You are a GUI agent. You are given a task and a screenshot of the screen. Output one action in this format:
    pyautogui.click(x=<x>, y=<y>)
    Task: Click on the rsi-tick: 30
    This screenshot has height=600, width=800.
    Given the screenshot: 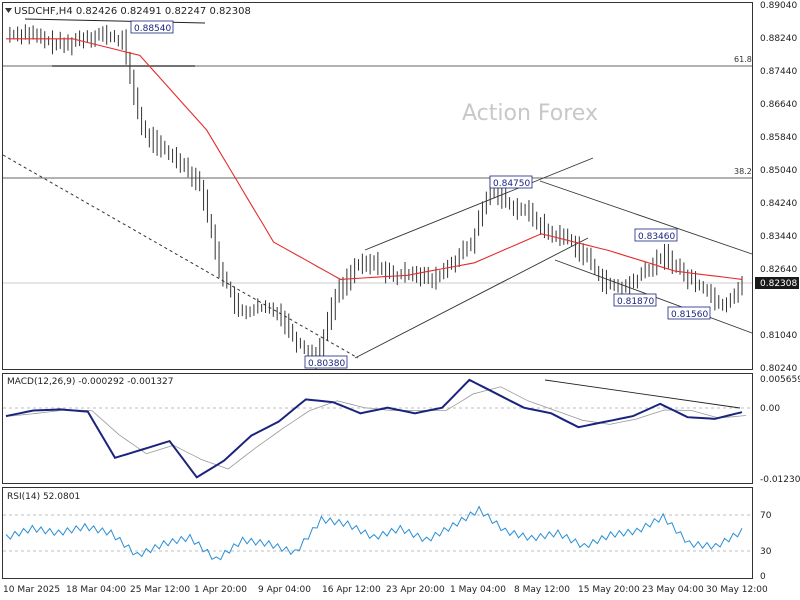 What is the action you would take?
    pyautogui.click(x=766, y=552)
    